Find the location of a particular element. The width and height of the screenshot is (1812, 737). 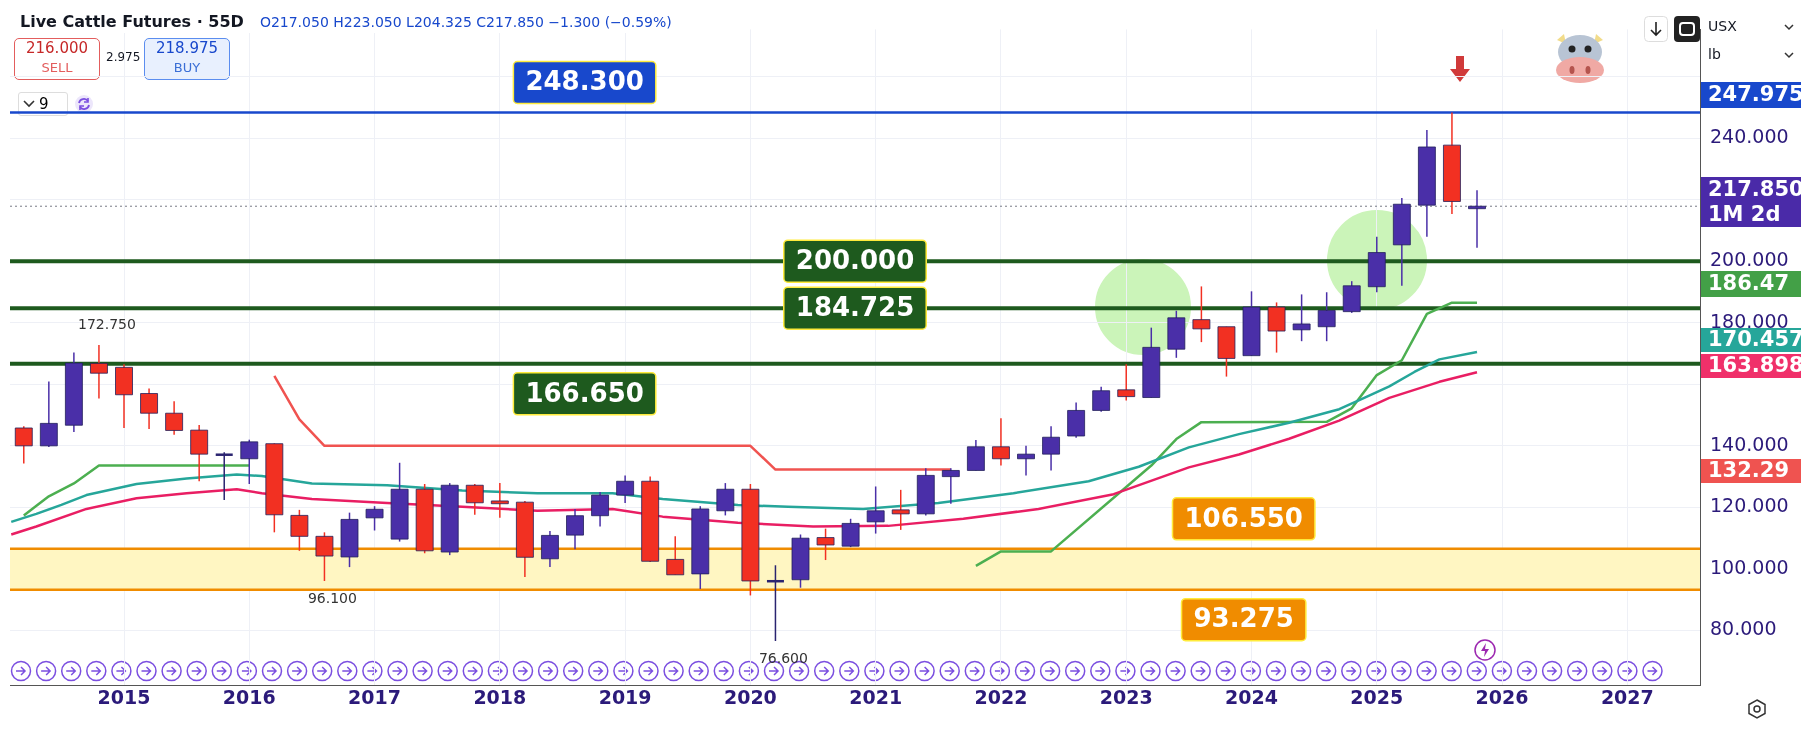

text: 247.975 is located at coordinates (1756, 94).